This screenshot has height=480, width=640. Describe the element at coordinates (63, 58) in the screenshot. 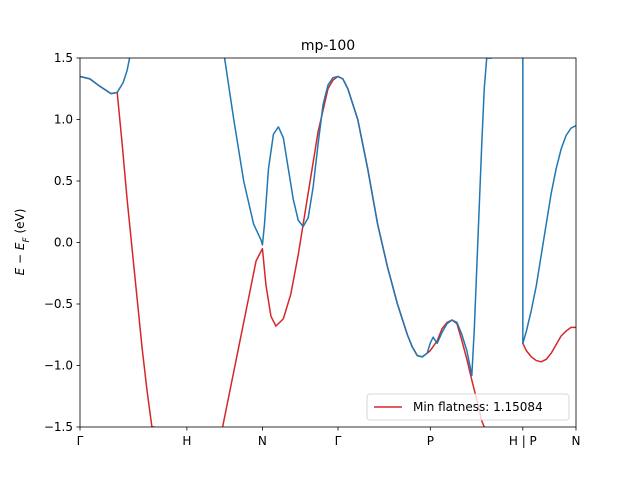

I see `y-tick-label: 1.5` at that location.